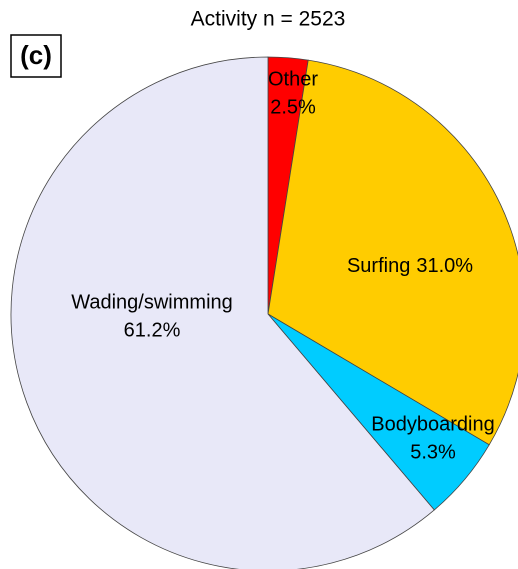 This screenshot has height=569, width=518. I want to click on slice-value-label: 5.3%, so click(433, 452).